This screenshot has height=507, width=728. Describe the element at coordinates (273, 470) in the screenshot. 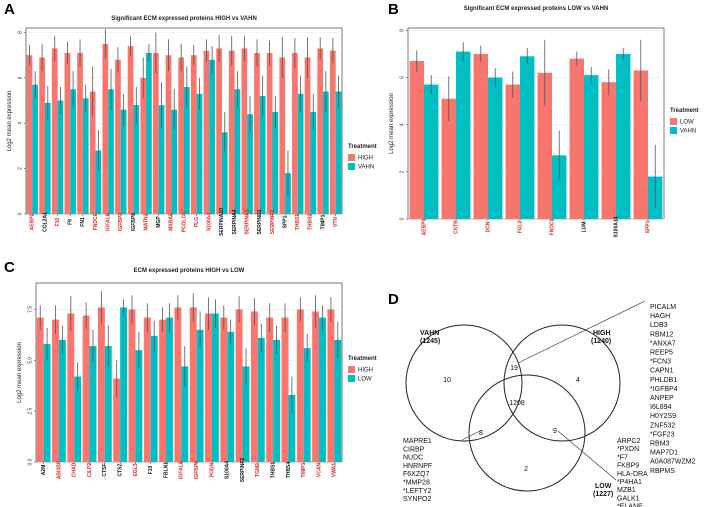

I see `x-tick-label: THBS1` at that location.